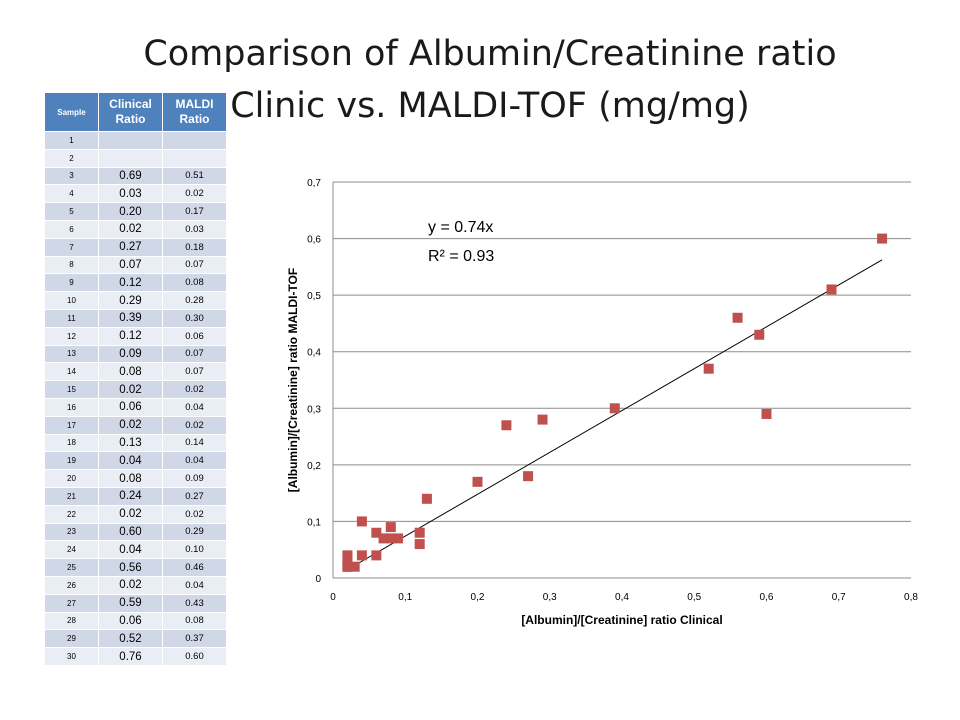 Image resolution: width=960 pixels, height=720 pixels. I want to click on sample-cell: 27, so click(71, 603).